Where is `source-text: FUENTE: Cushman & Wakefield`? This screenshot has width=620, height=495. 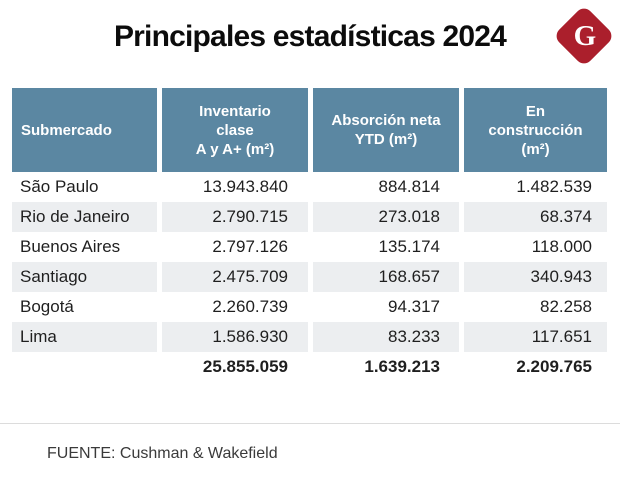
source-text: FUENTE: Cushman & Wakefield is located at coordinates (162, 453).